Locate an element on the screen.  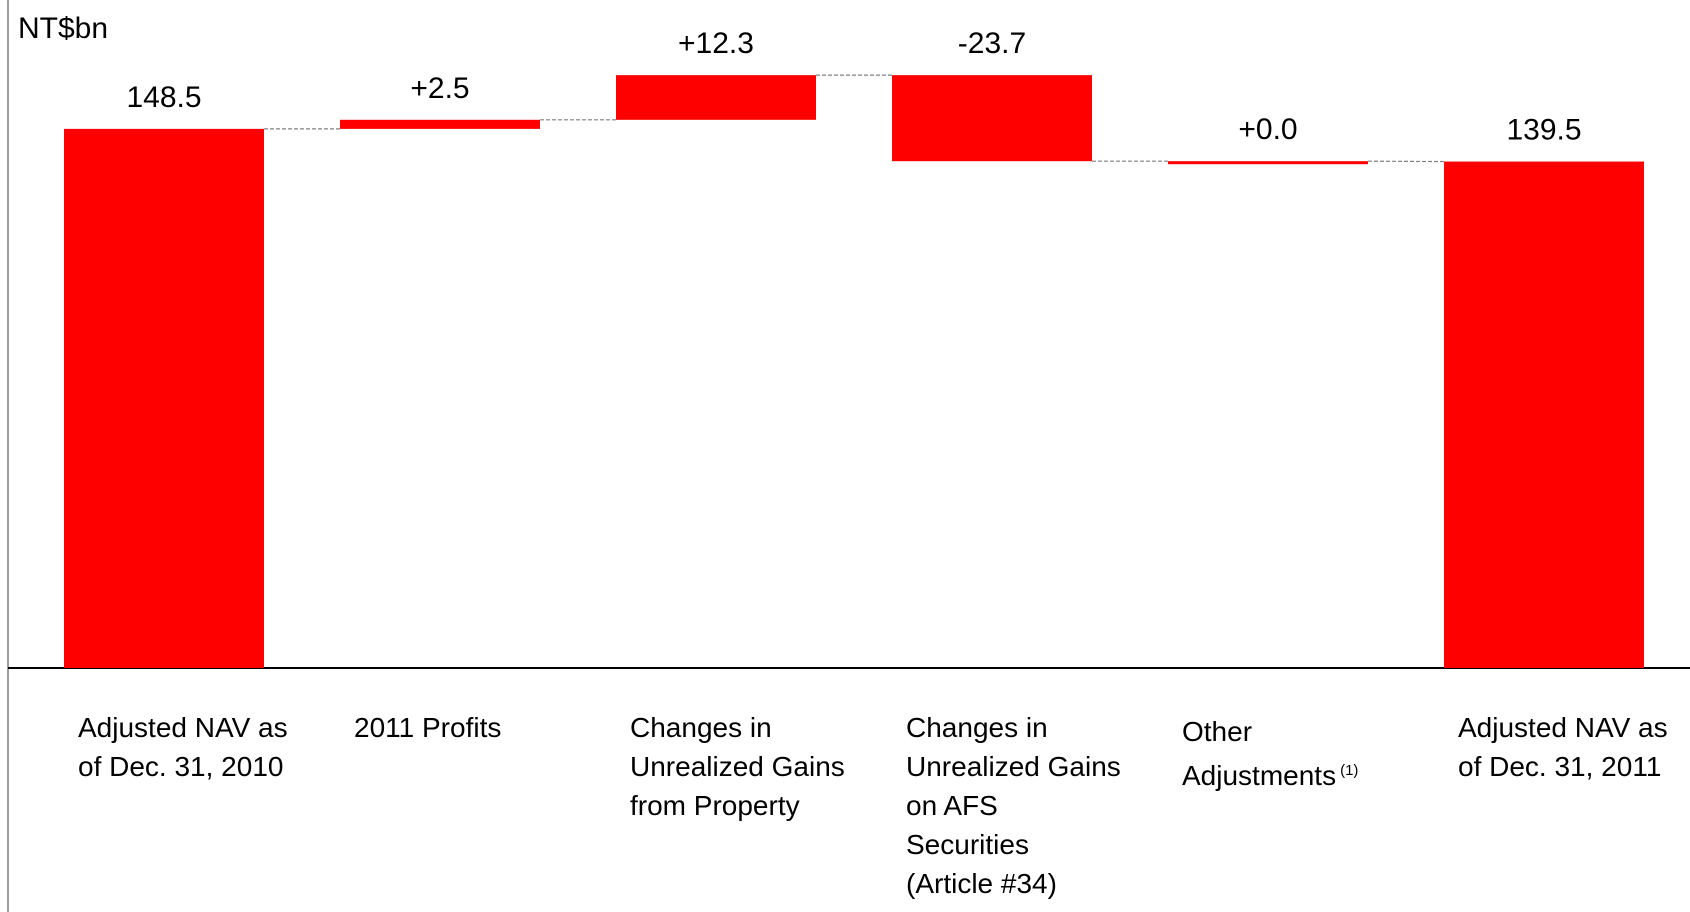
value-label: +2.5 is located at coordinates (439, 88).